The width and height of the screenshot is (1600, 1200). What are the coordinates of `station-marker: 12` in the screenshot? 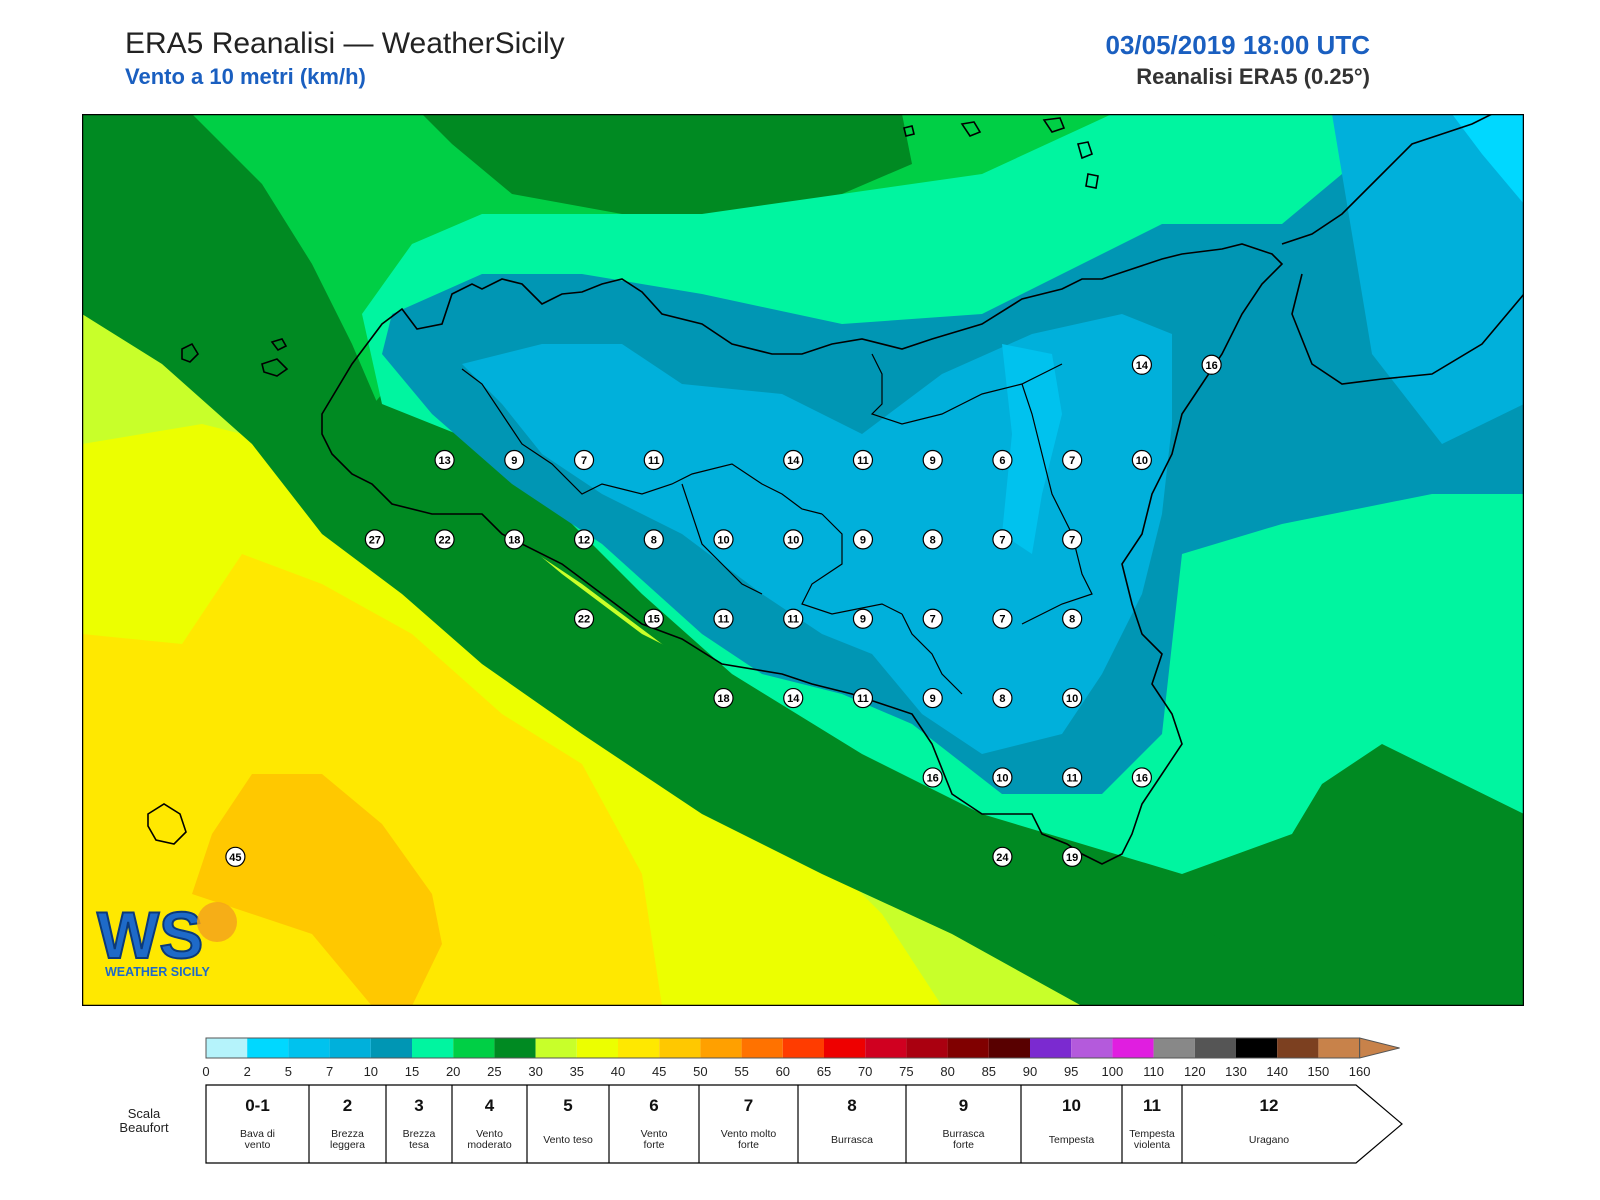 It's located at (584, 539).